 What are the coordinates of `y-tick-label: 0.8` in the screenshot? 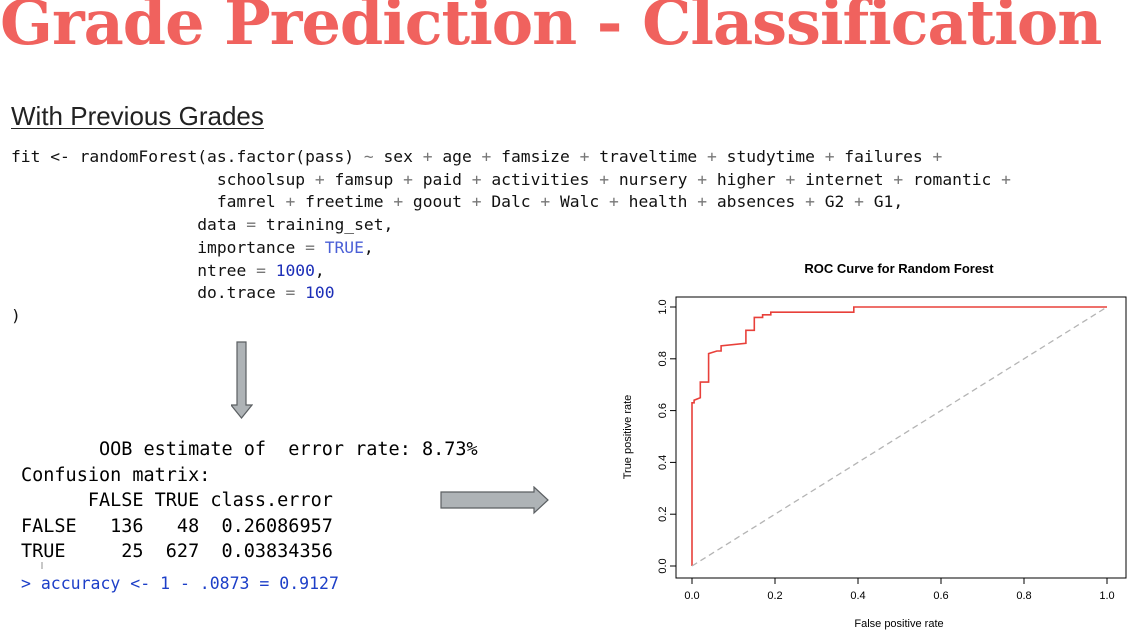 It's located at (663, 358).